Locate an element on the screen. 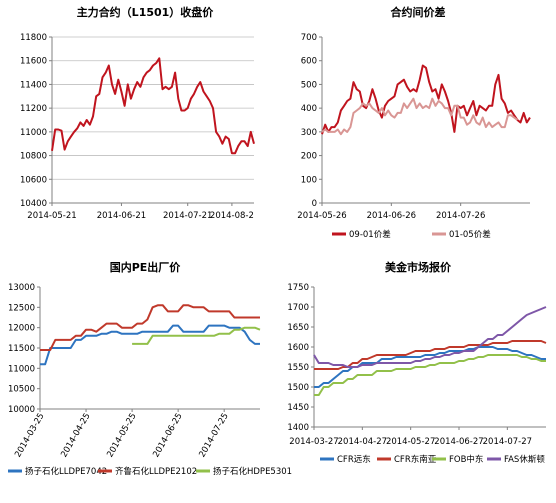 The width and height of the screenshot is (556, 503). y-tick-label: 600 is located at coordinates (309, 62).